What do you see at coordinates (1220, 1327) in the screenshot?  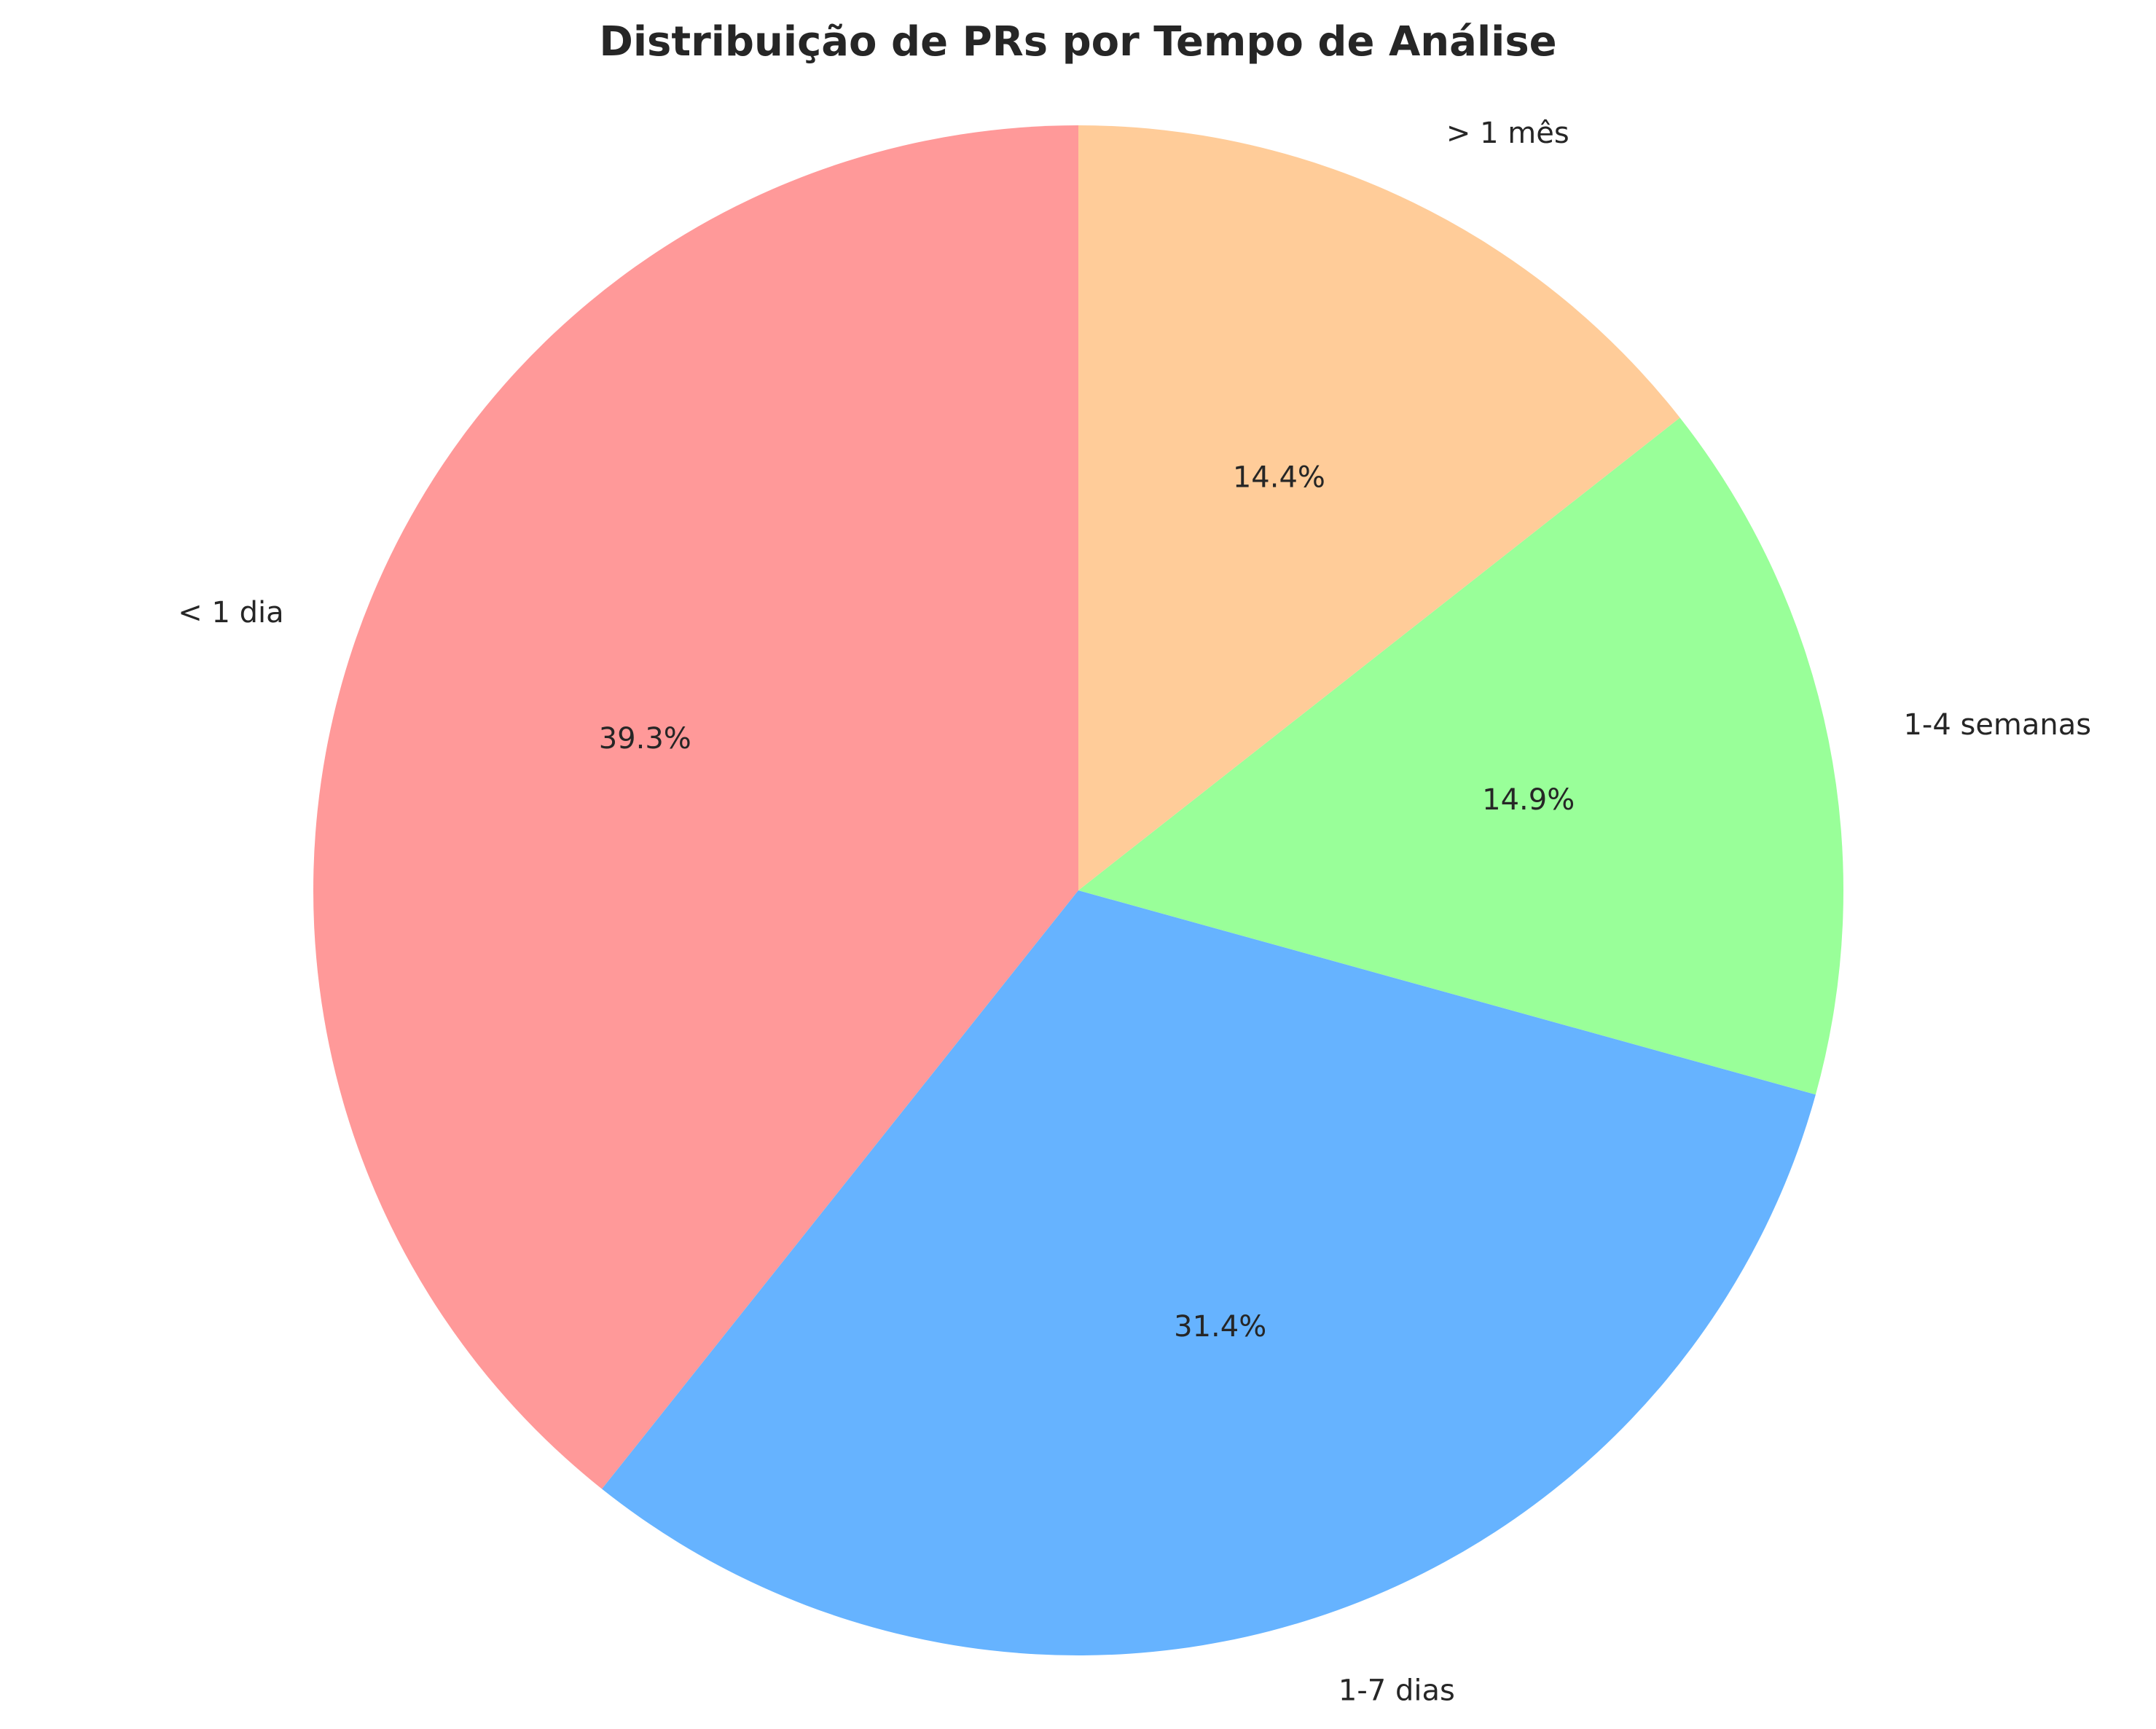 I see `slice-percent-2: 31.4%` at bounding box center [1220, 1327].